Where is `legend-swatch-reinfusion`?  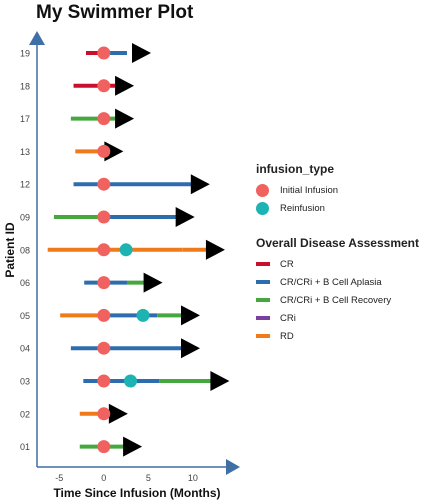 legend-swatch-reinfusion is located at coordinates (262, 208).